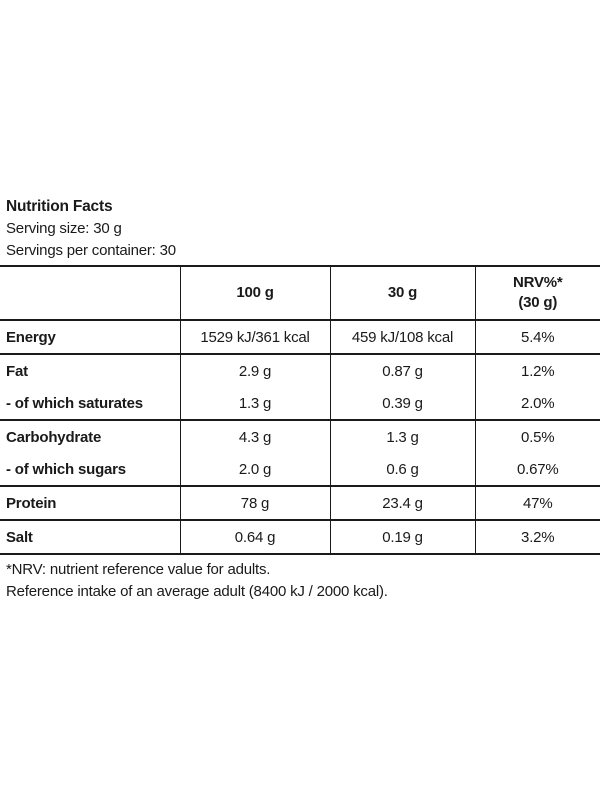 The height and width of the screenshot is (800, 600). Describe the element at coordinates (537, 503) in the screenshot. I see `value-nrv: 47%` at that location.